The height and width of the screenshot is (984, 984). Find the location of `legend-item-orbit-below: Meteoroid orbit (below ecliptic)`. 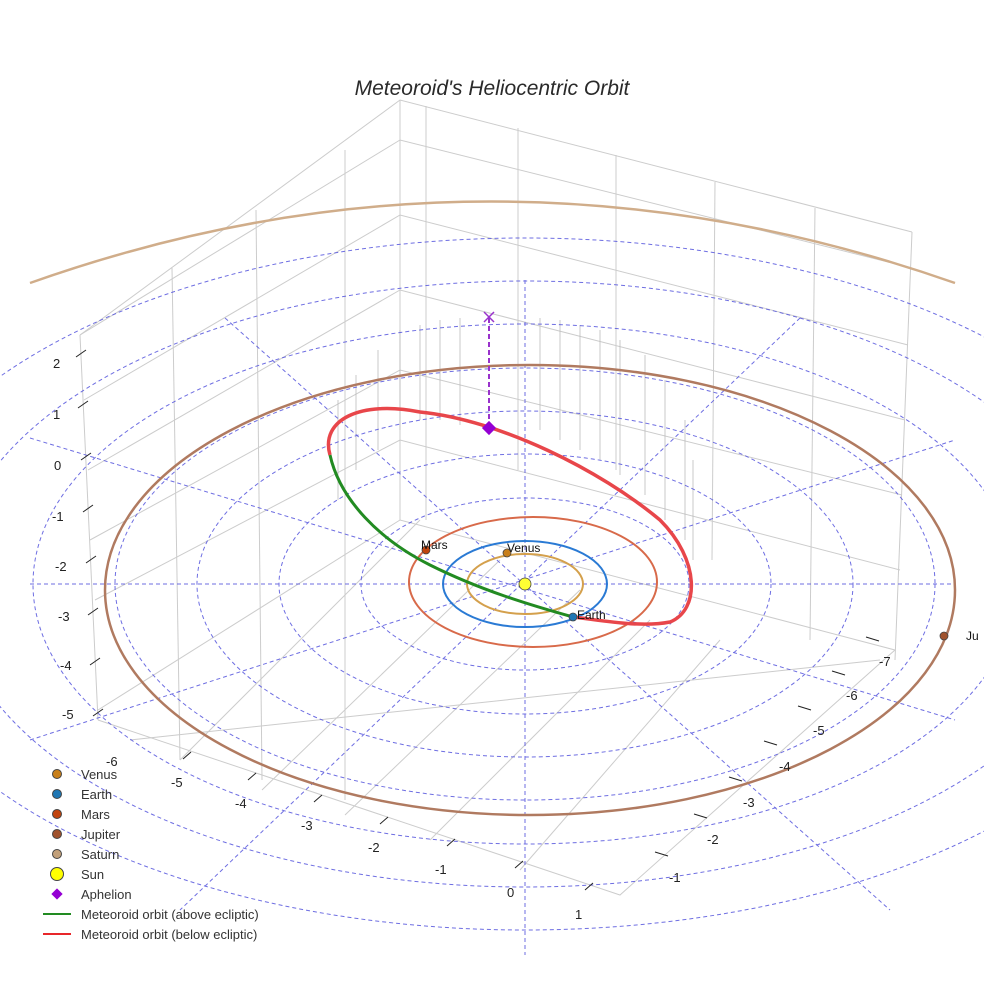

legend-item-orbit-below: Meteoroid orbit (below ecliptic) is located at coordinates (148, 934).